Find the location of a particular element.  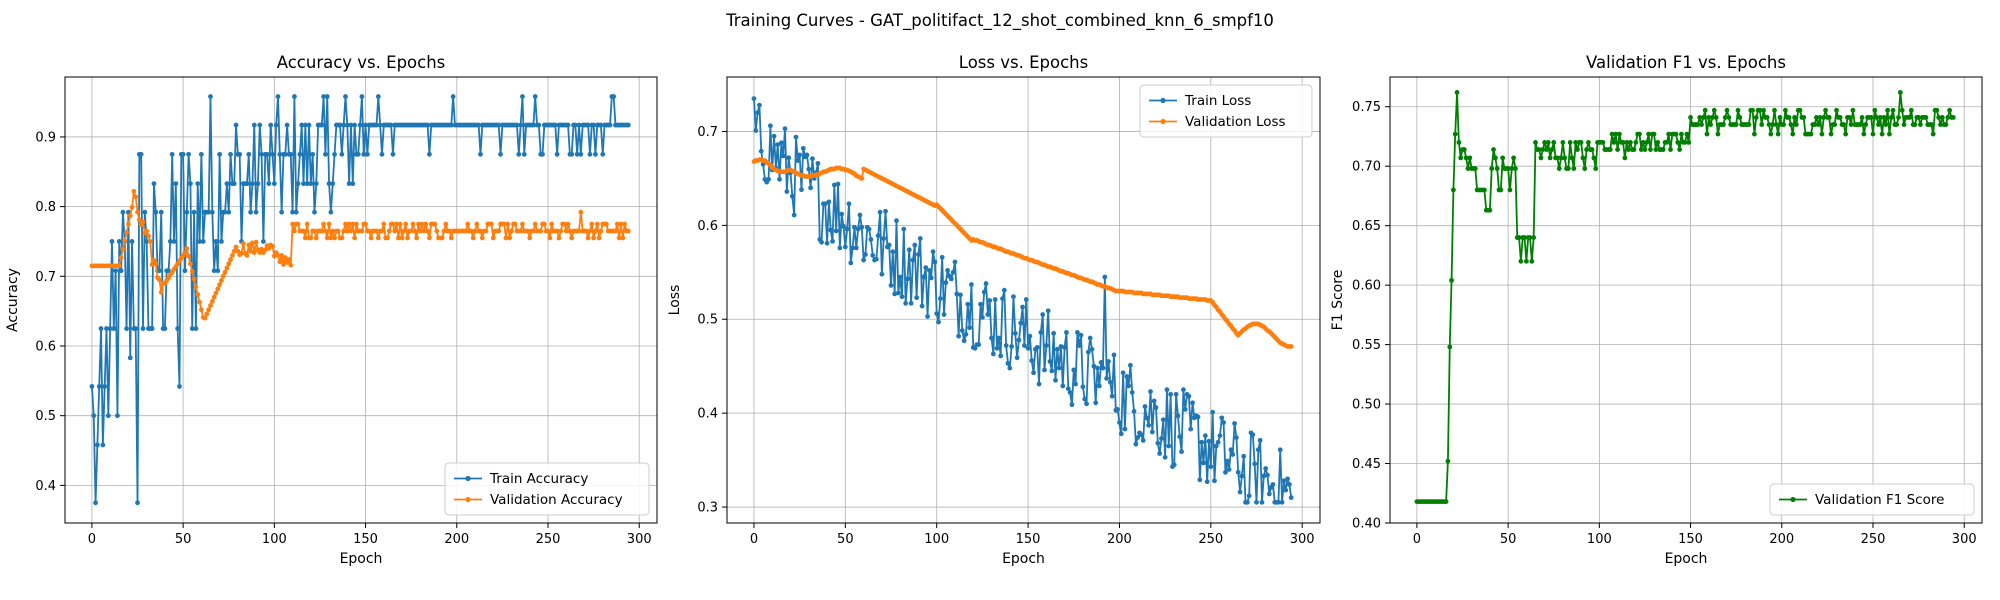

y-tick-label: 0.40 is located at coordinates (1366, 524).